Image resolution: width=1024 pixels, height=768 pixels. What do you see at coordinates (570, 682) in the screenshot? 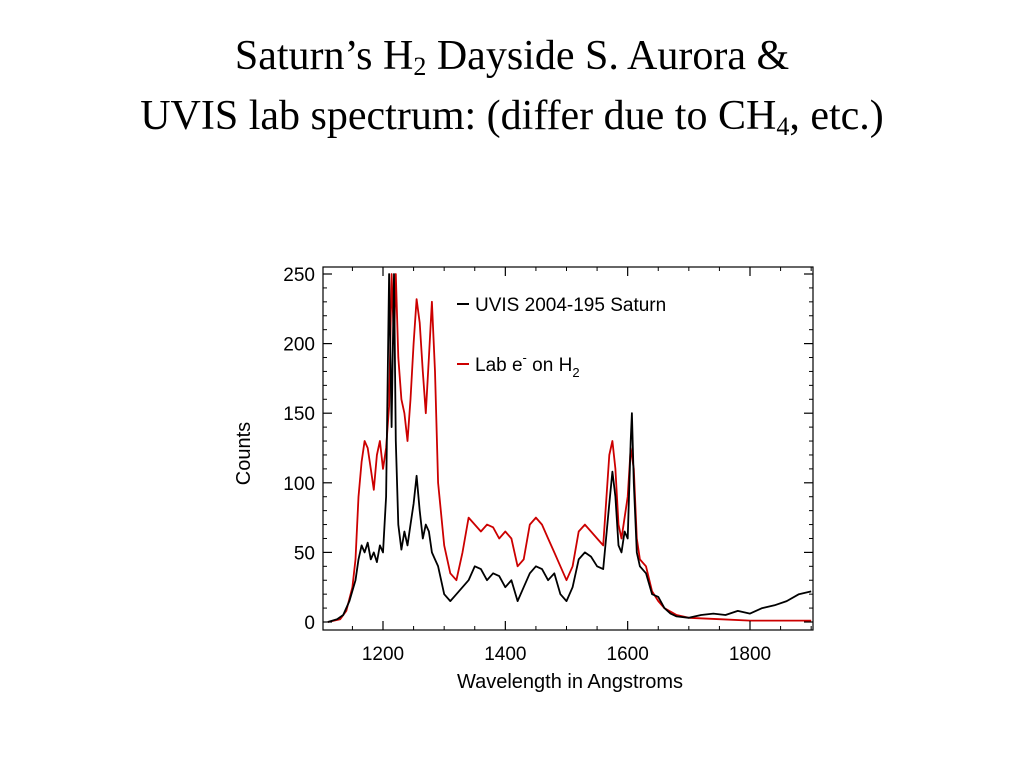
I see `x-axis-label: Wavelength in Angstroms` at bounding box center [570, 682].